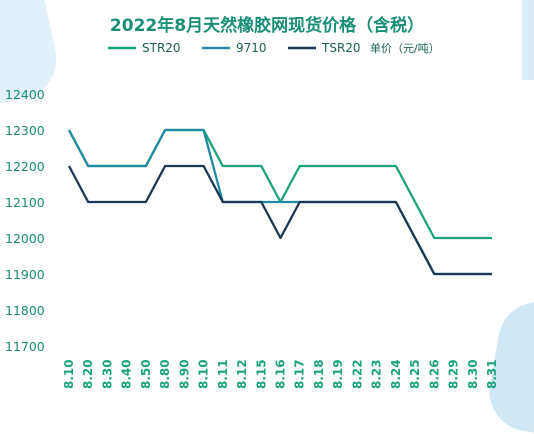  I want to click on x-tick-label: 8.19, so click(338, 374).